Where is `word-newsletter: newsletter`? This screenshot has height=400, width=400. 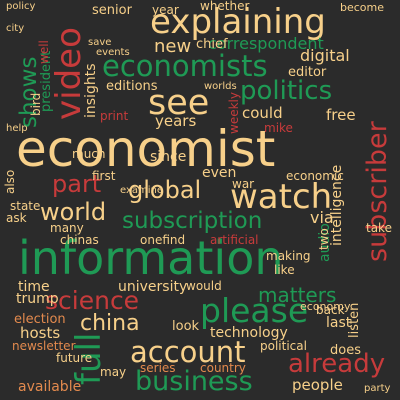
word-newsletter: newsletter is located at coordinates (44, 346).